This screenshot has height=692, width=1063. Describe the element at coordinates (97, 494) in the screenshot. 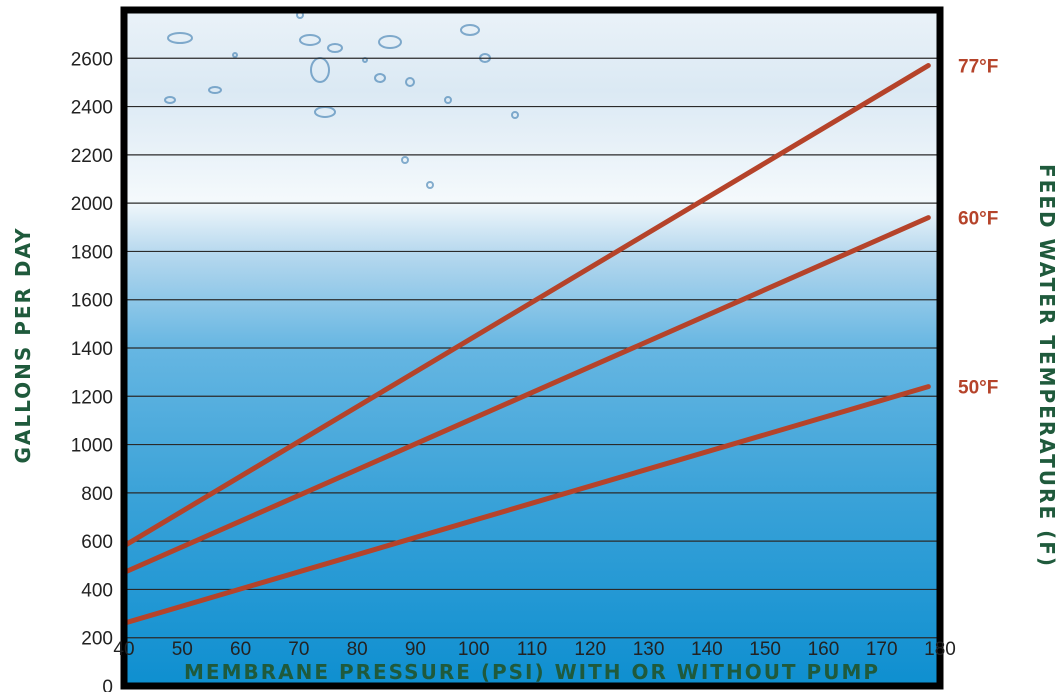

I see `y-tick-label: 800` at that location.